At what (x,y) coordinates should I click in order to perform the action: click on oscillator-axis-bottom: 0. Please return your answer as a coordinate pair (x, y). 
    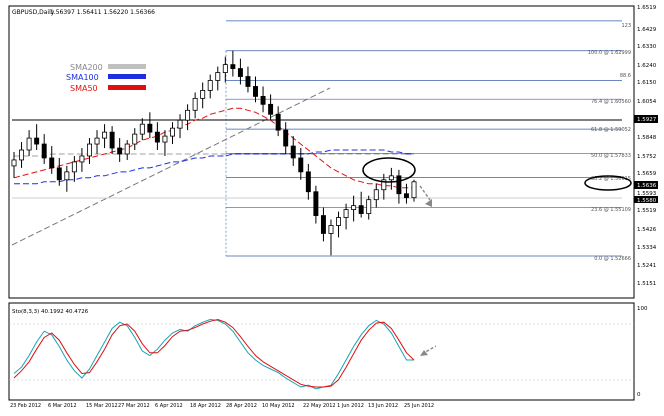
    Looking at the image, I should click on (639, 395).